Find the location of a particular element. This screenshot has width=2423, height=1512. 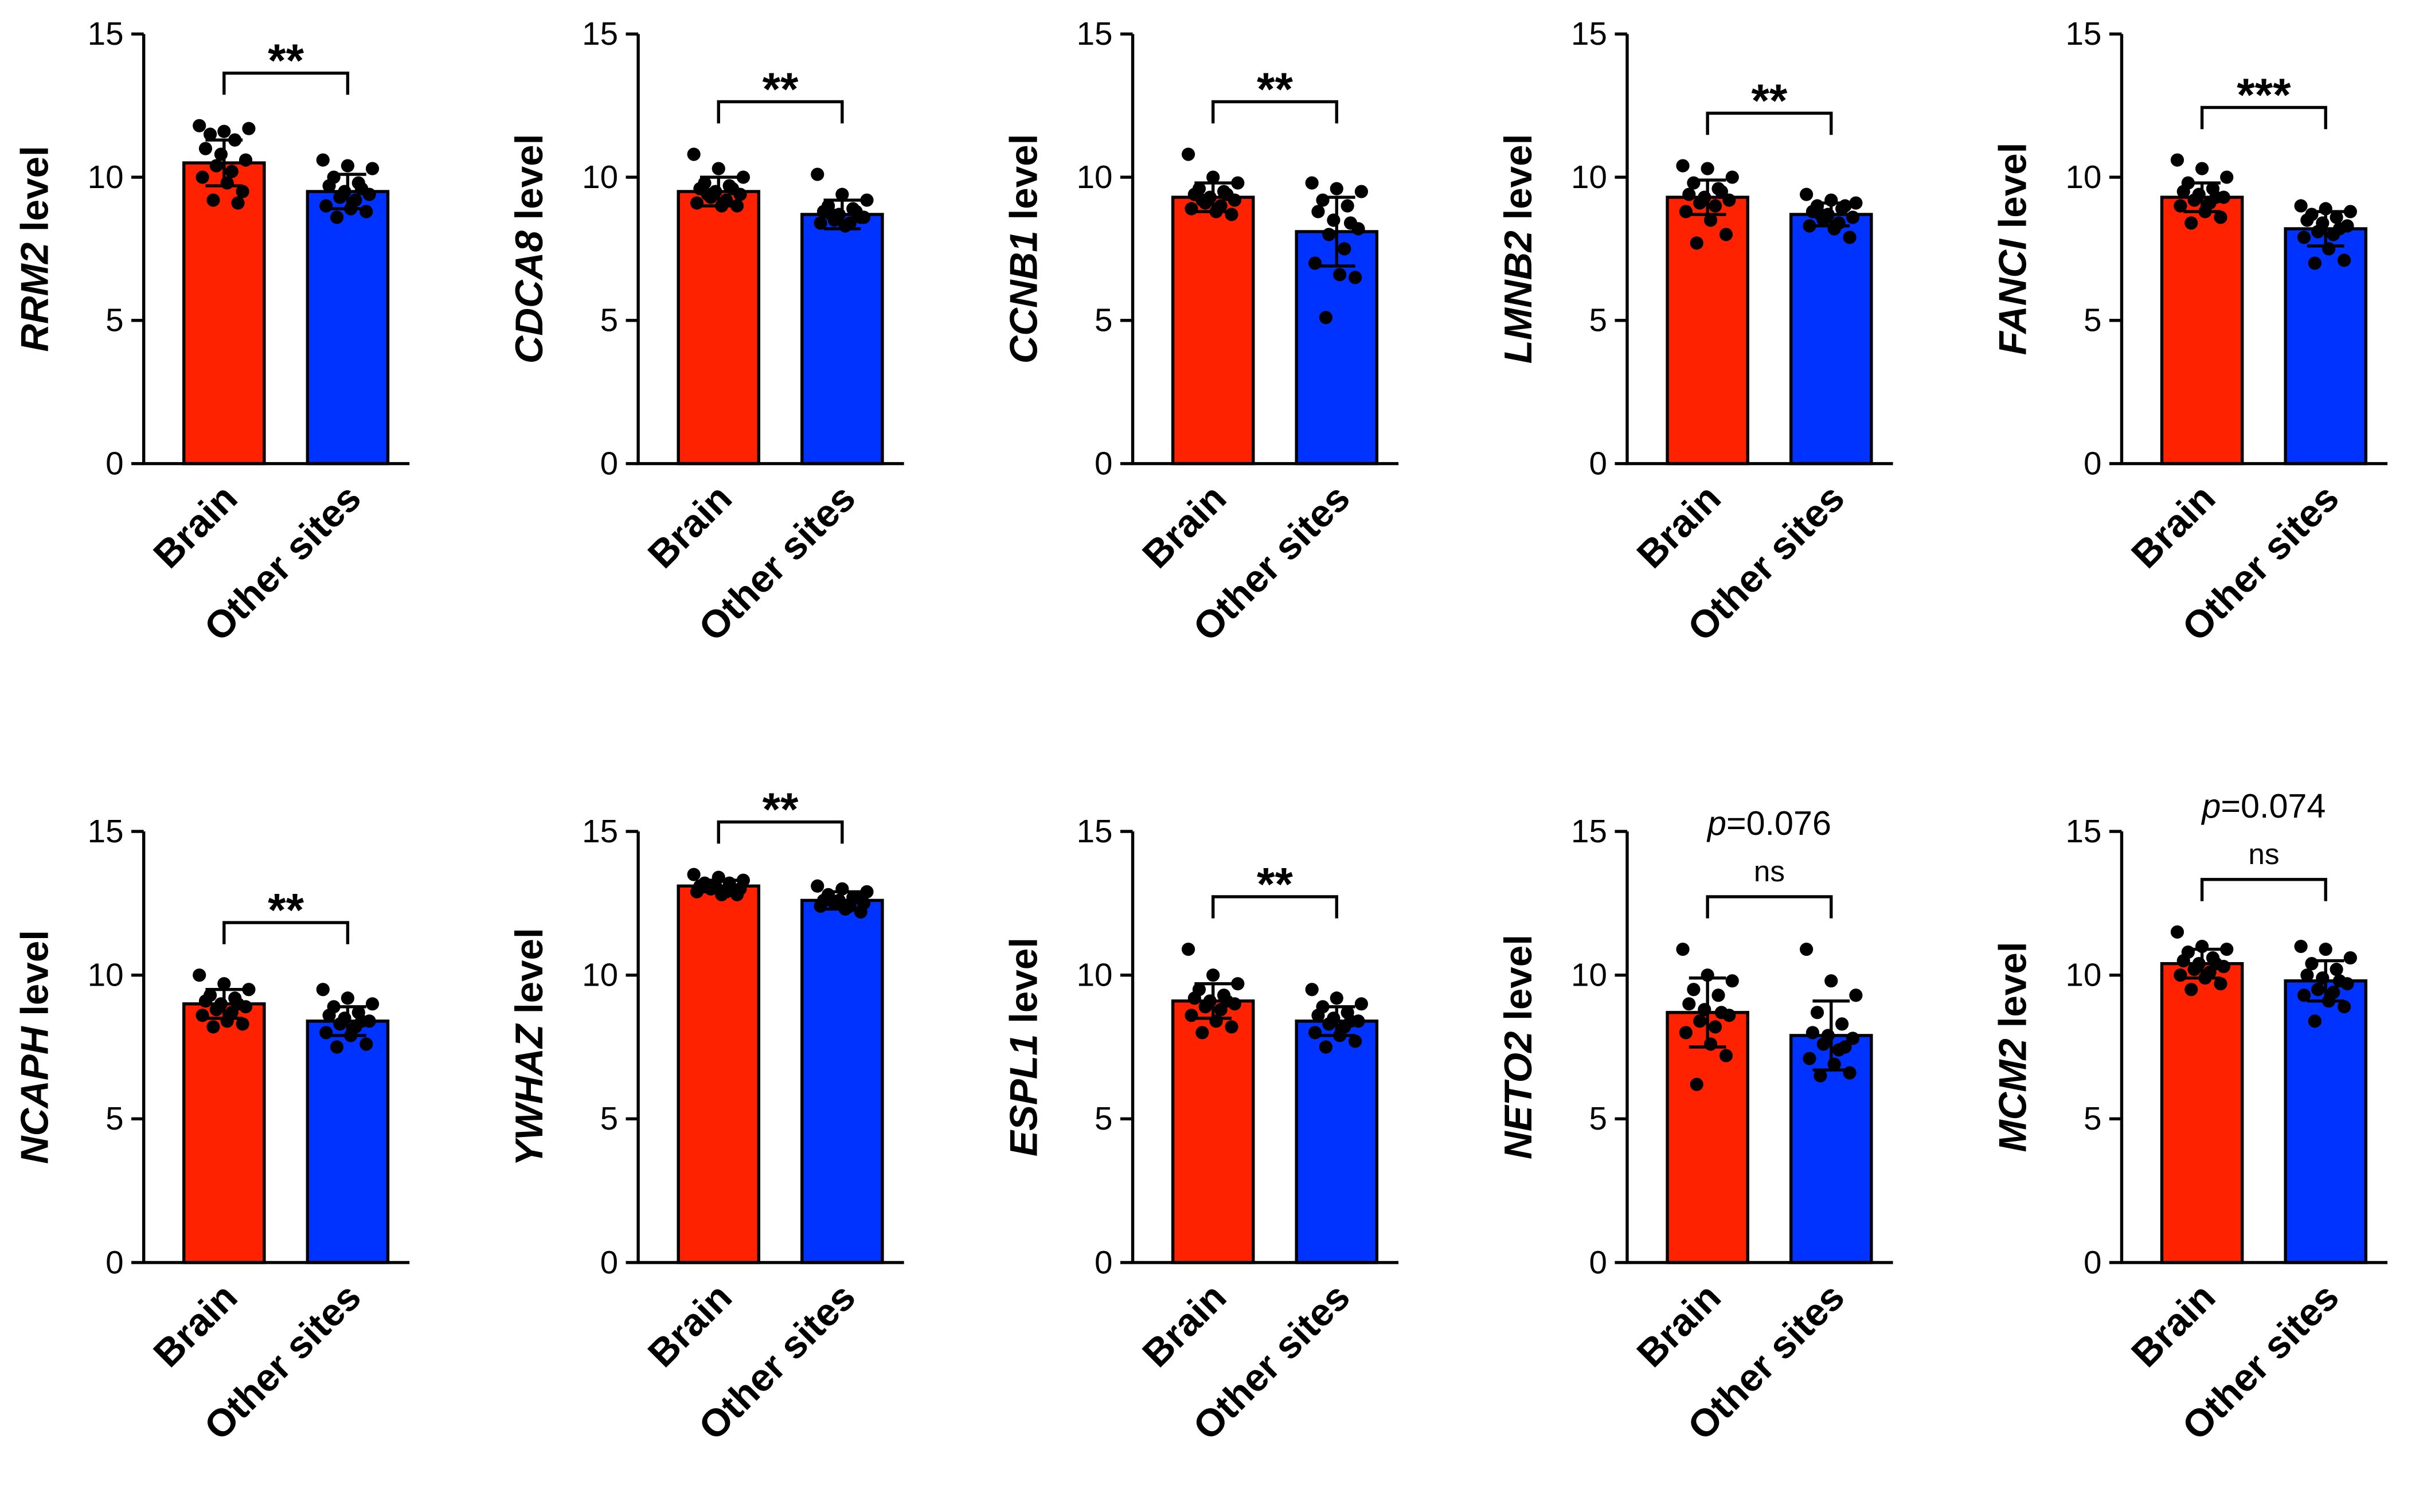

y-axis-label: NCAPH level is located at coordinates (35, 1047).